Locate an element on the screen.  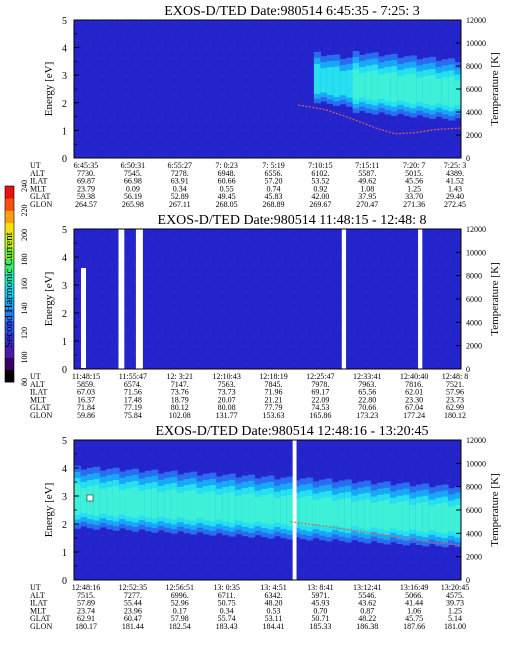
orbit-value: 7278. is located at coordinates (180, 173).